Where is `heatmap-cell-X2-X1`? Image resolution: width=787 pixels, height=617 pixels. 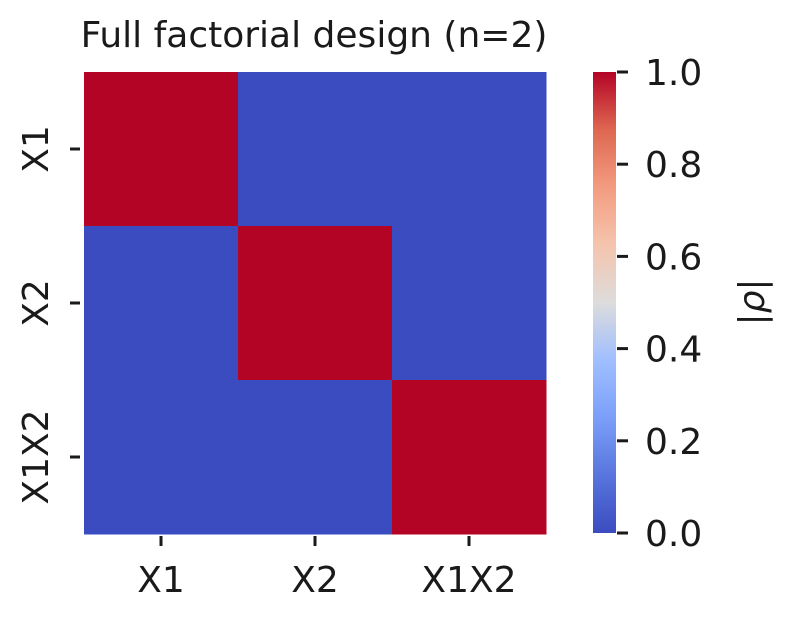
heatmap-cell-X2-X1 is located at coordinates (161, 303).